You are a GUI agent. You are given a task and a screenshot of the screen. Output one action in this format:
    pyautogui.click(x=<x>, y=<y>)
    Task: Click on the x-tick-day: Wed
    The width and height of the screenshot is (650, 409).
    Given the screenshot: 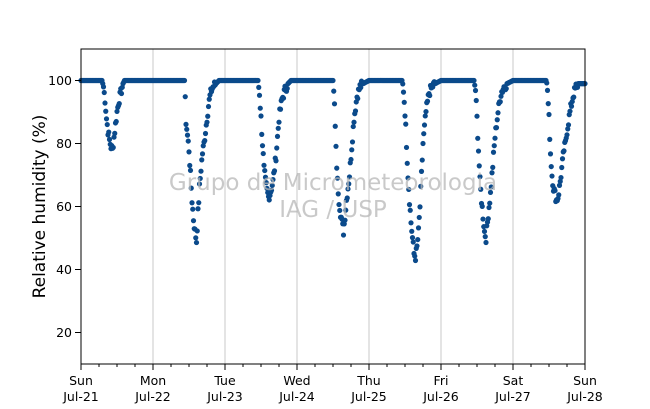 What is the action you would take?
    pyautogui.click(x=296, y=380)
    